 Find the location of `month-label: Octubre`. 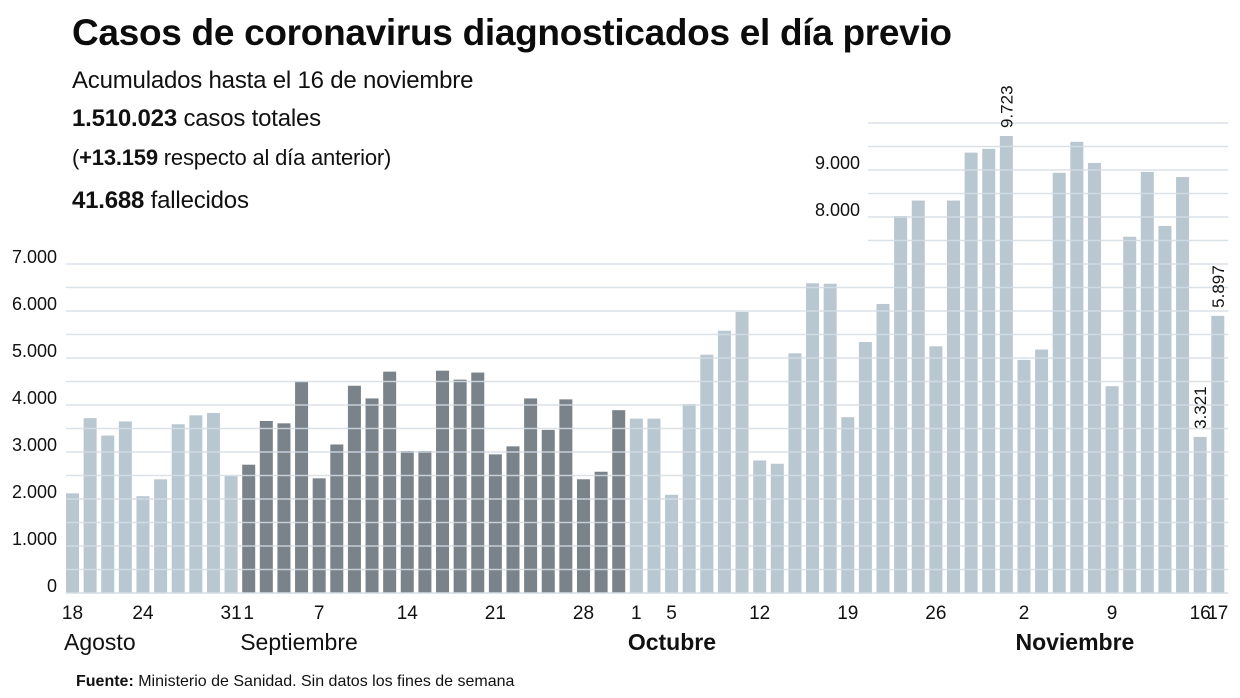

month-label: Octubre is located at coordinates (672, 642).